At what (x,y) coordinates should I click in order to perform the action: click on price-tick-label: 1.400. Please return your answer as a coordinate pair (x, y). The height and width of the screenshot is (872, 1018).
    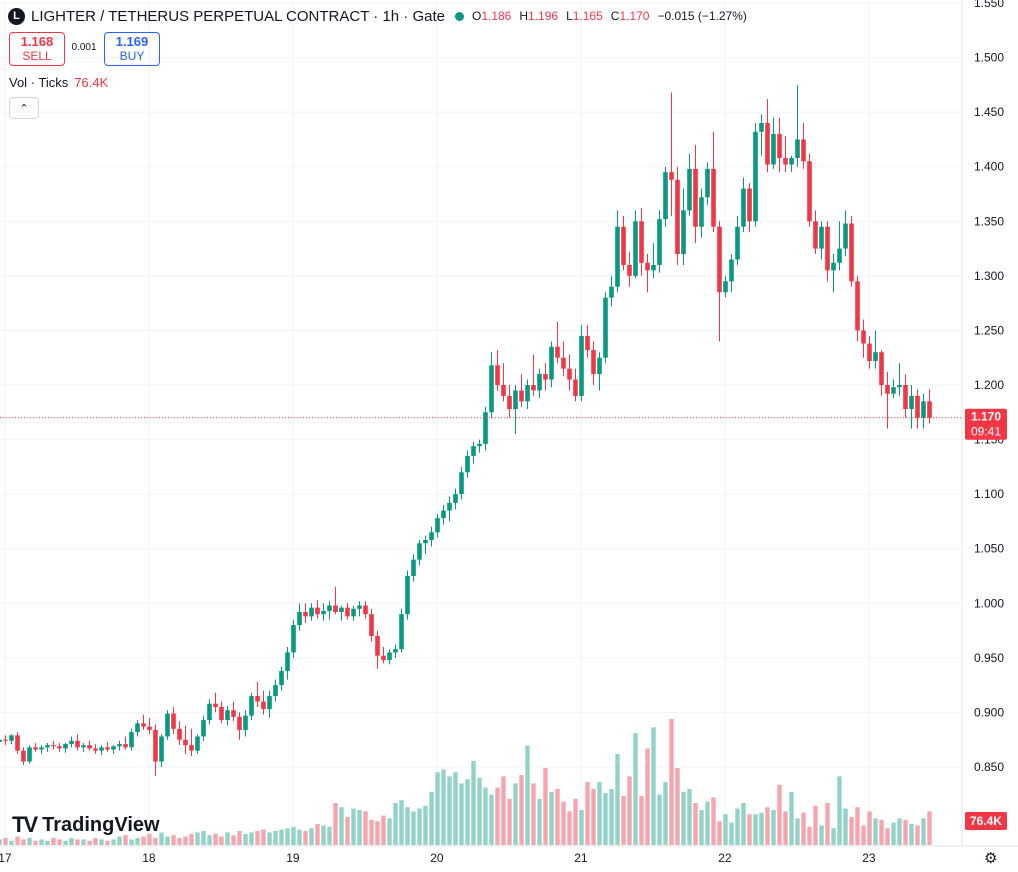
    Looking at the image, I should click on (989, 167).